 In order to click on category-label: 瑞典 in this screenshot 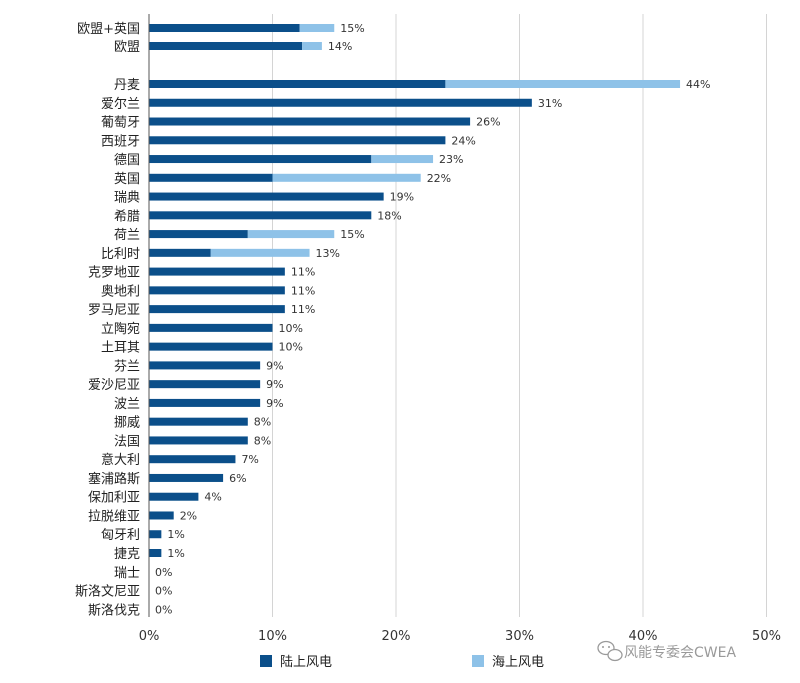, I will do `click(127, 198)`.